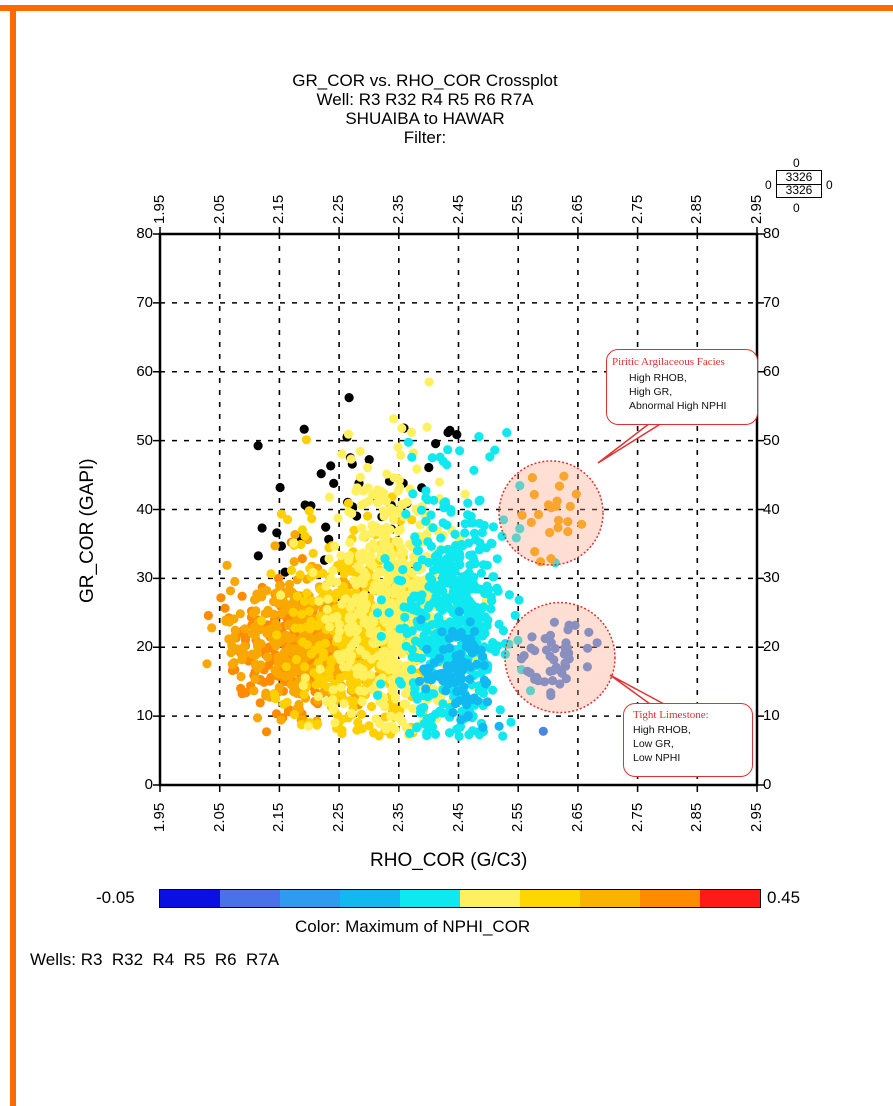  What do you see at coordinates (653, 744) in the screenshot?
I see `annotation-tight-line: Low GR,` at bounding box center [653, 744].